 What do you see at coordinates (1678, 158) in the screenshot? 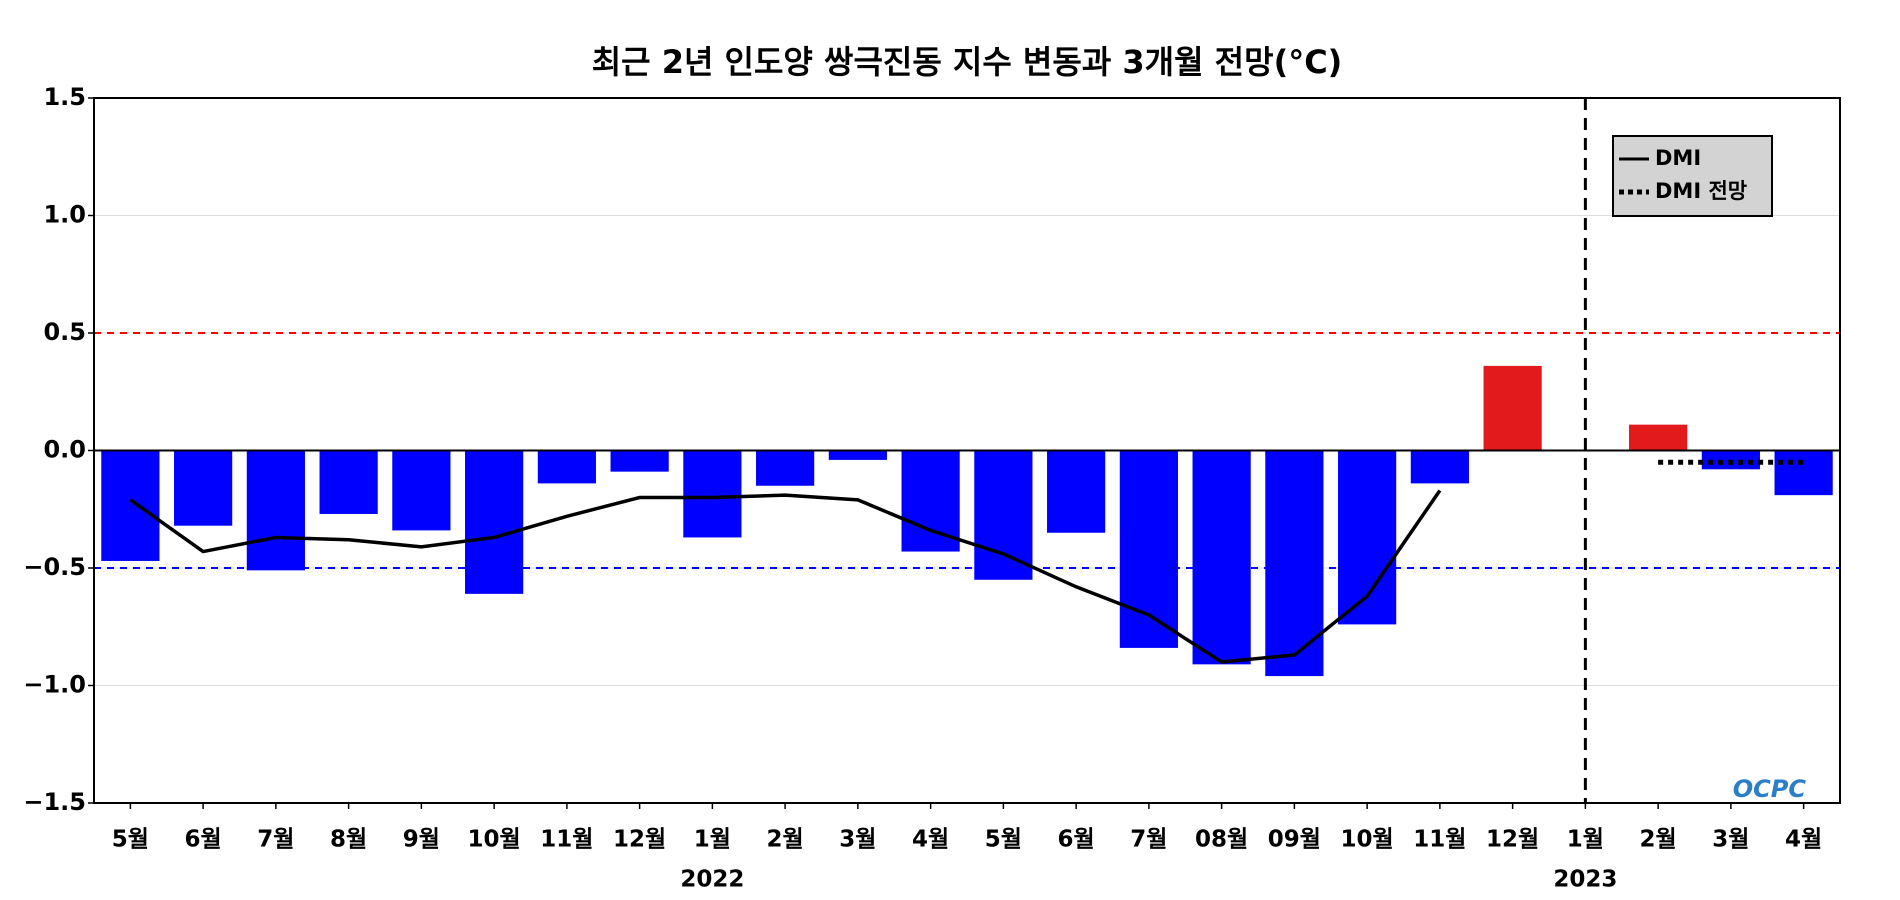
I see `legend-label: DMI` at bounding box center [1678, 158].